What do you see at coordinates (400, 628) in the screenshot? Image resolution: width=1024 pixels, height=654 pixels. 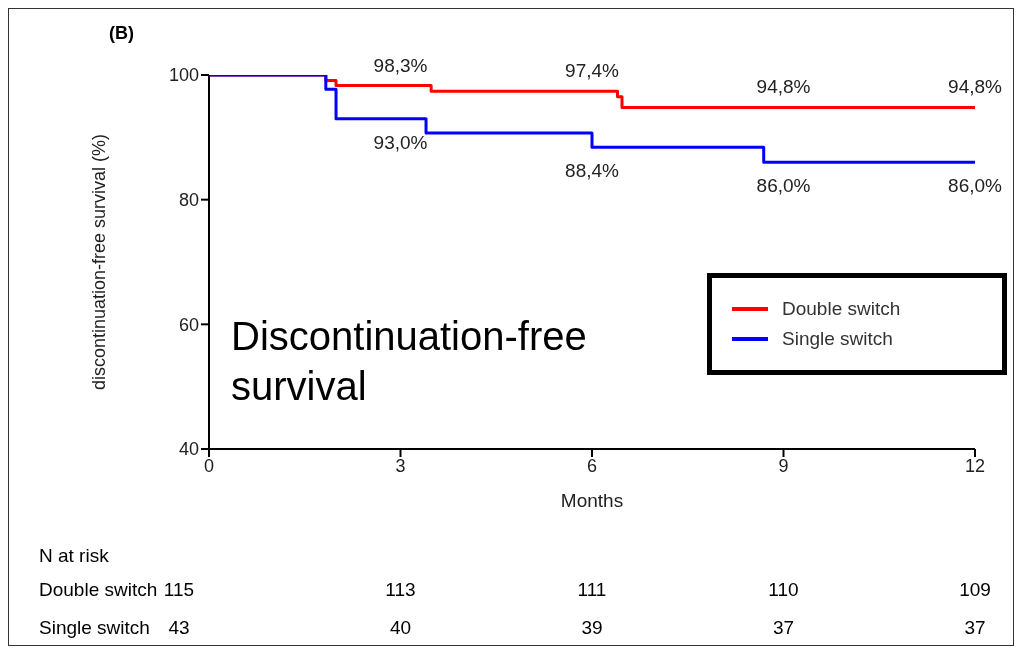 I see `text: 40` at bounding box center [400, 628].